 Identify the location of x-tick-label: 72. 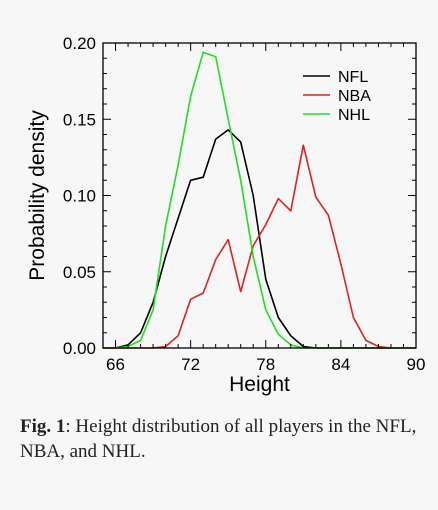
(190, 364).